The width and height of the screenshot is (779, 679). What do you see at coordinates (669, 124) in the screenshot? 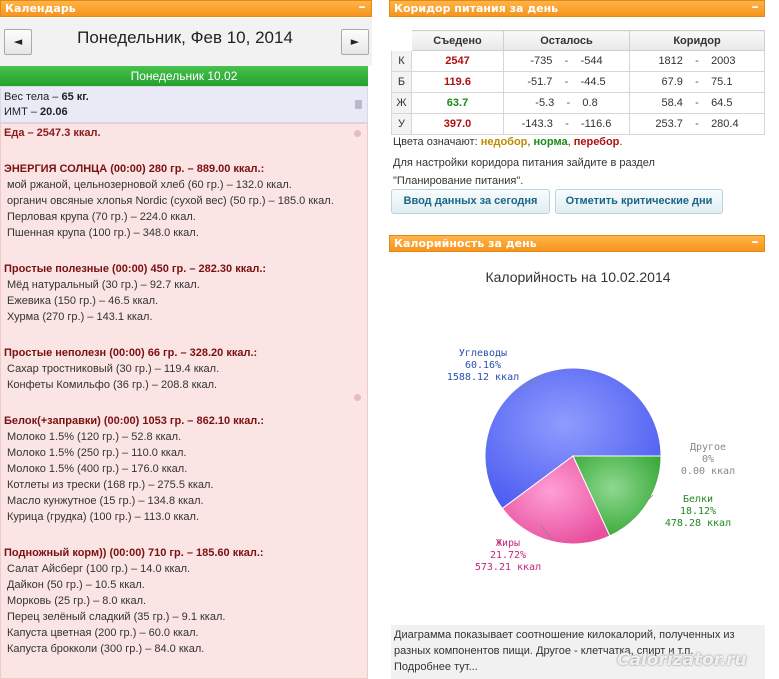
I see `corridor-min: 253.7` at bounding box center [669, 124].